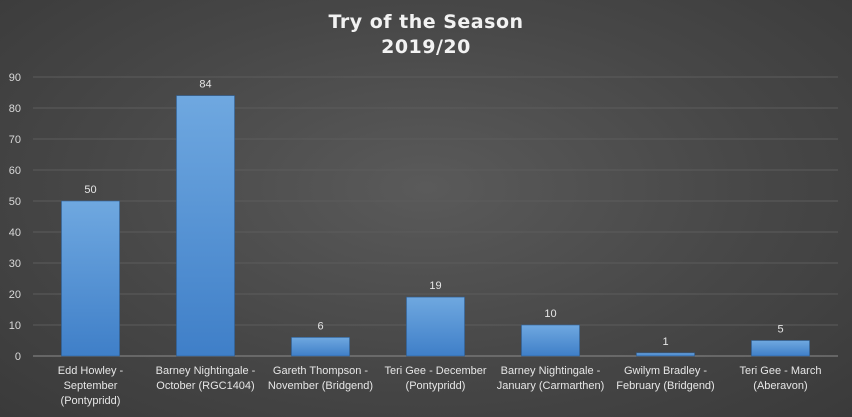 The height and width of the screenshot is (417, 852). I want to click on x-tick-label: Gwilym Bradley - February (Bridgend), so click(665, 378).